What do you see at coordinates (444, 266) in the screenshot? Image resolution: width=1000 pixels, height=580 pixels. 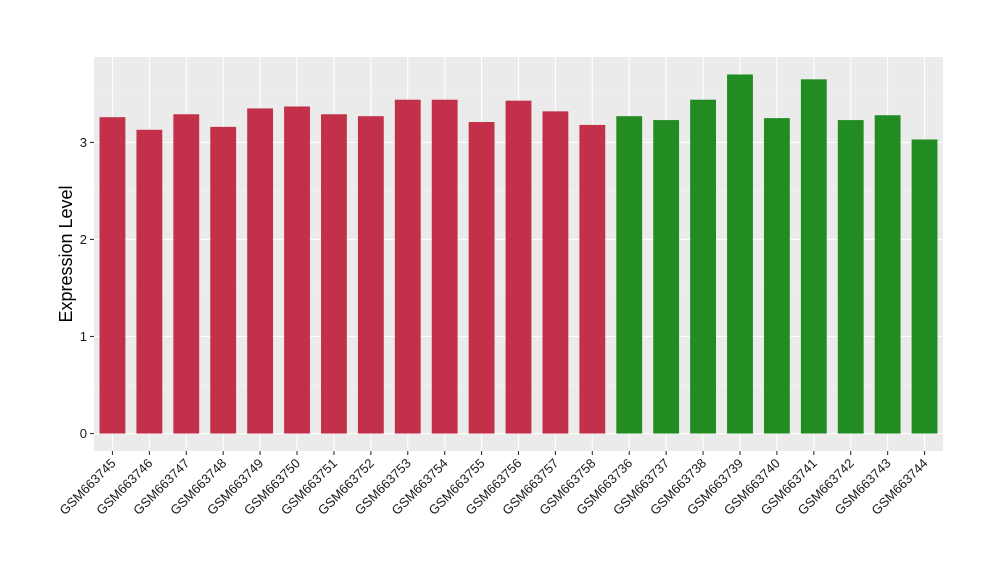 I see `bar-GSM663754` at bounding box center [444, 266].